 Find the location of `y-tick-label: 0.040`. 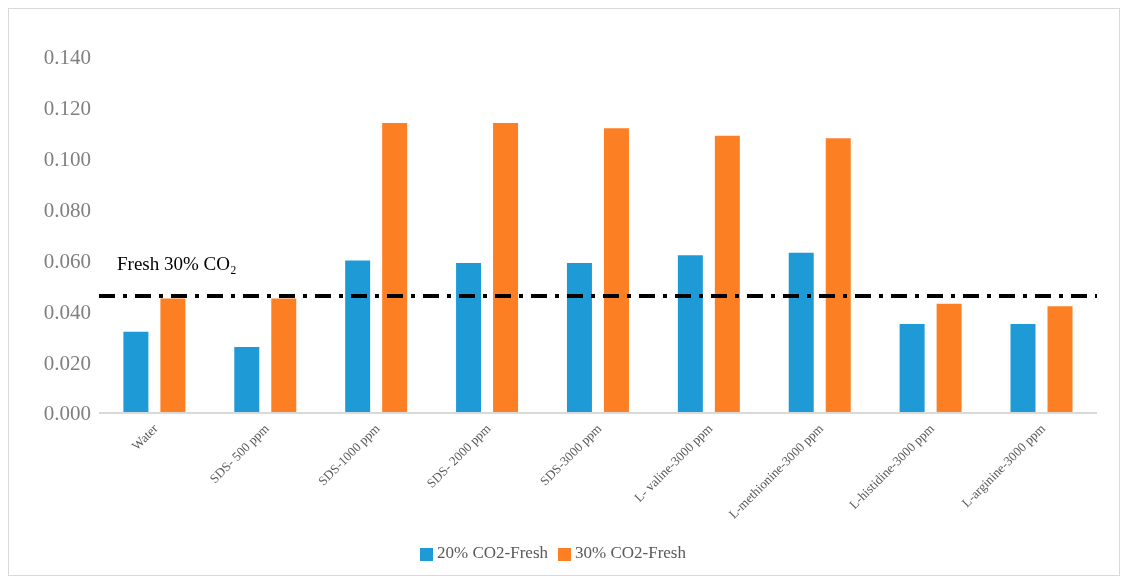

y-tick-label: 0.040 is located at coordinates (67, 311).